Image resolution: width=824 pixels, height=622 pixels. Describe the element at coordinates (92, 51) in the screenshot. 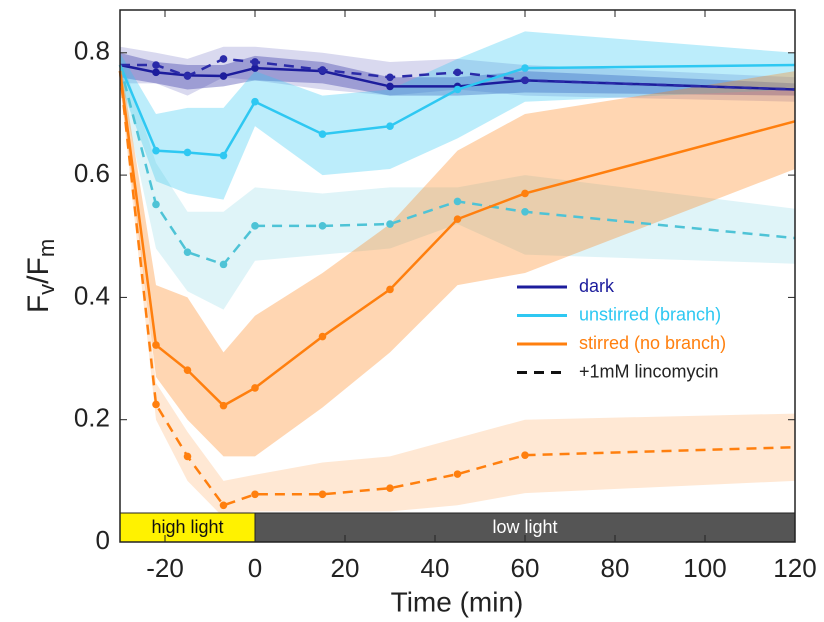

I see `y-tick-label: 0.8` at that location.